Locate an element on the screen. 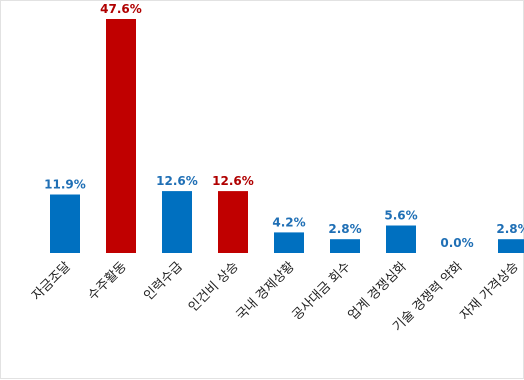 This screenshot has height=380, width=524. bar-value-label-8: 0.0% is located at coordinates (456, 243).